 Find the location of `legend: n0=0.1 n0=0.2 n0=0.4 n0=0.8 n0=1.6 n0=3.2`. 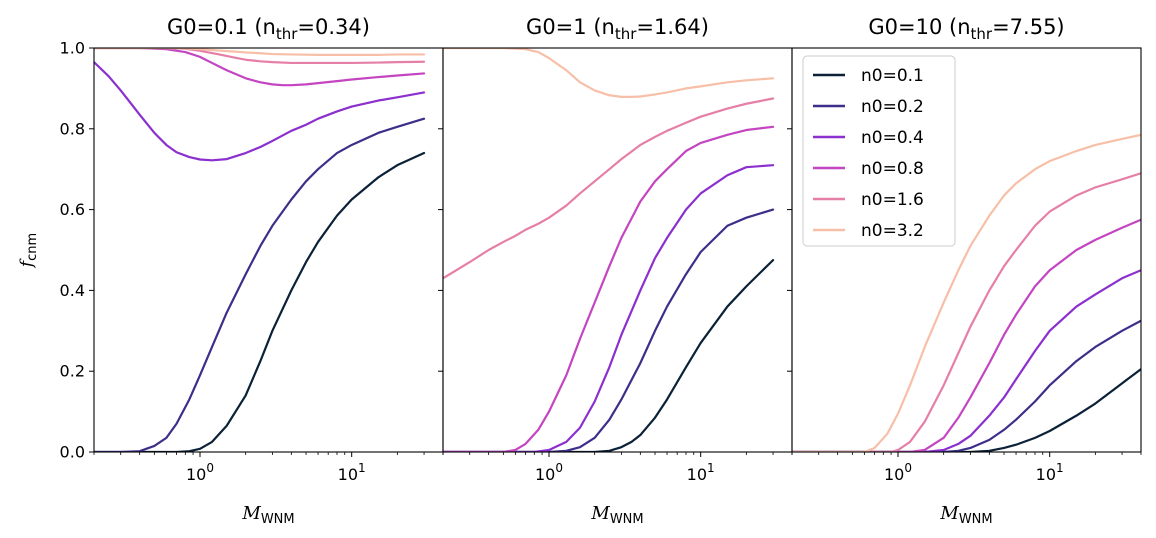

legend: n0=0.1 n0=0.2 n0=0.4 n0=0.8 n0=1.6 n0=3.2 is located at coordinates (879, 151).